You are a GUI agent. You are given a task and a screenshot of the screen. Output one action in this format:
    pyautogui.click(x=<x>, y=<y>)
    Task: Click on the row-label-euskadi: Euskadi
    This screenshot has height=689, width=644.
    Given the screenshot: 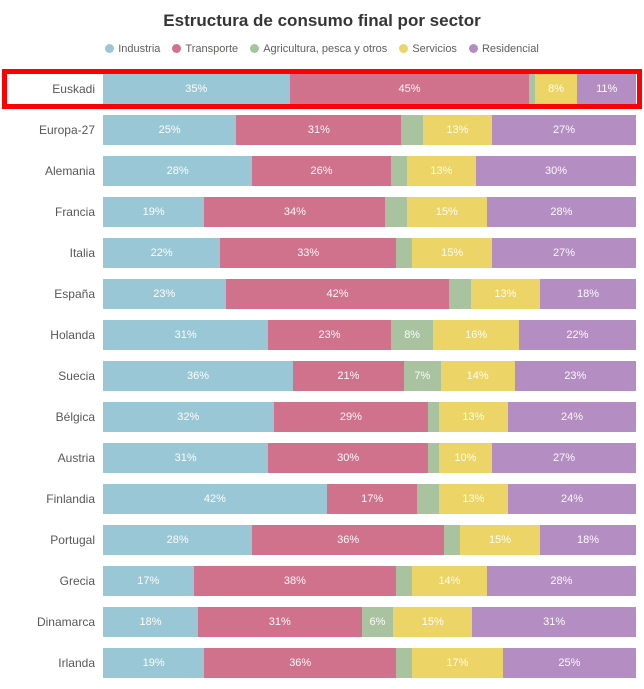 What is the action you would take?
    pyautogui.click(x=73, y=89)
    